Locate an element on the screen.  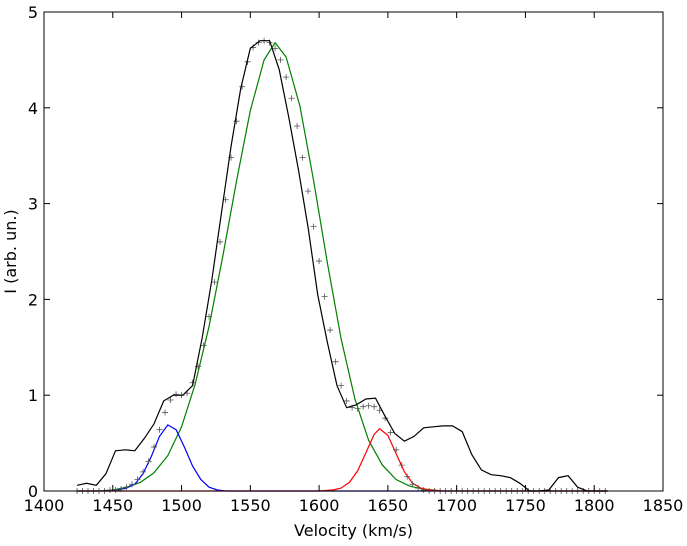
x-tick-label: 1850 is located at coordinates (663, 505).